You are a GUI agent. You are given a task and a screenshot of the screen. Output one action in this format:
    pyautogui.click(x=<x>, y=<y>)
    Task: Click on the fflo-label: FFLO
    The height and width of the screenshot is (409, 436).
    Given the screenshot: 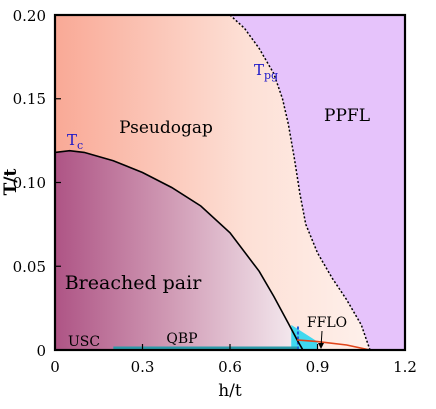 What is the action you would take?
    pyautogui.click(x=327, y=323)
    